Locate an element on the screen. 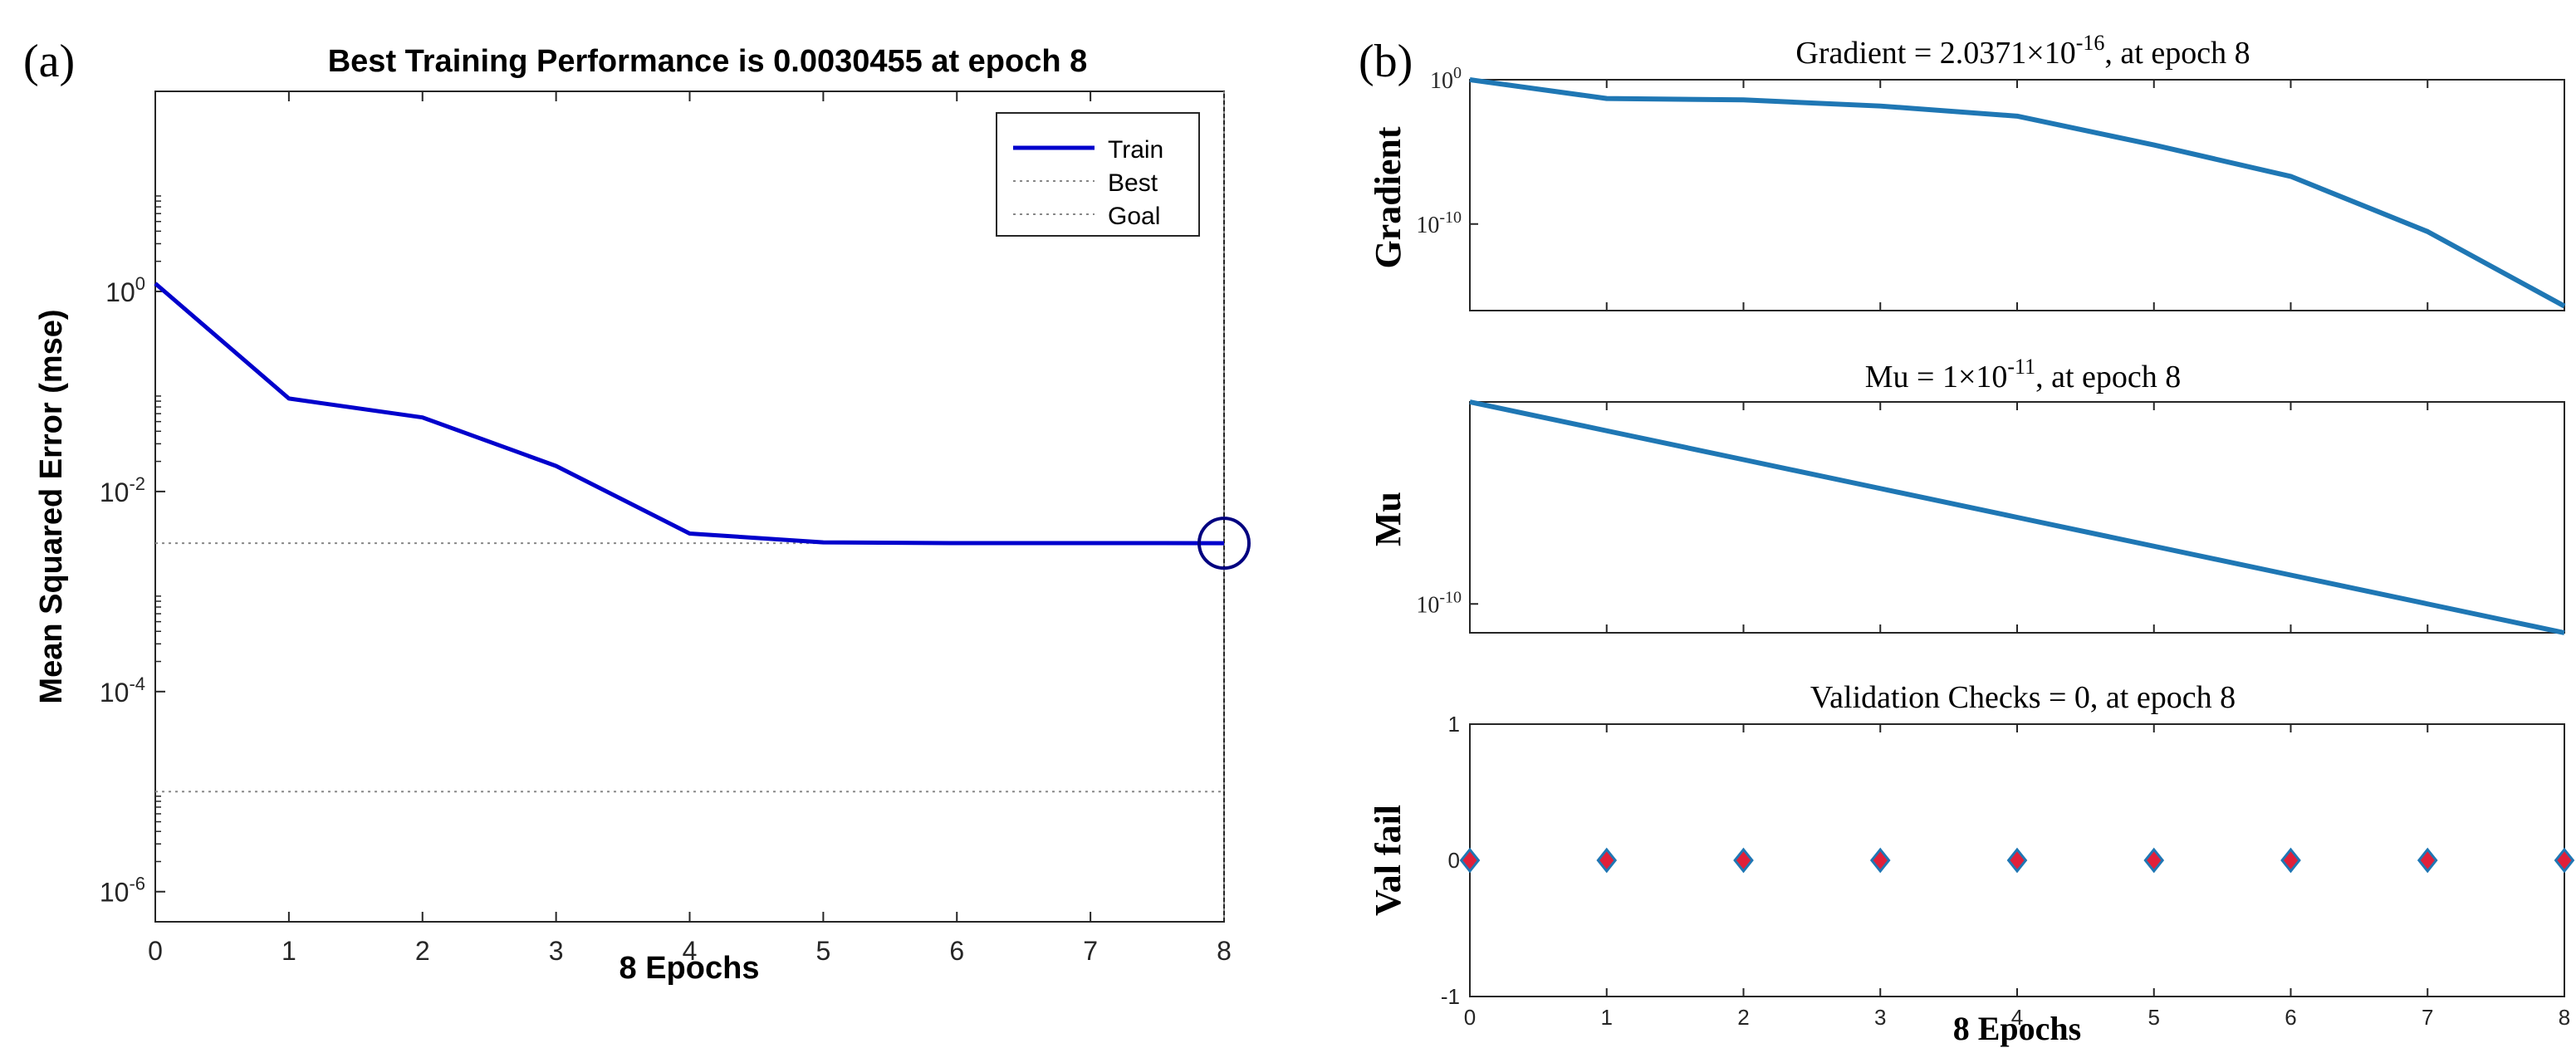 The image size is (2576, 1048). validation-y-ticks: 1 0 -1 is located at coordinates (1459, 860).